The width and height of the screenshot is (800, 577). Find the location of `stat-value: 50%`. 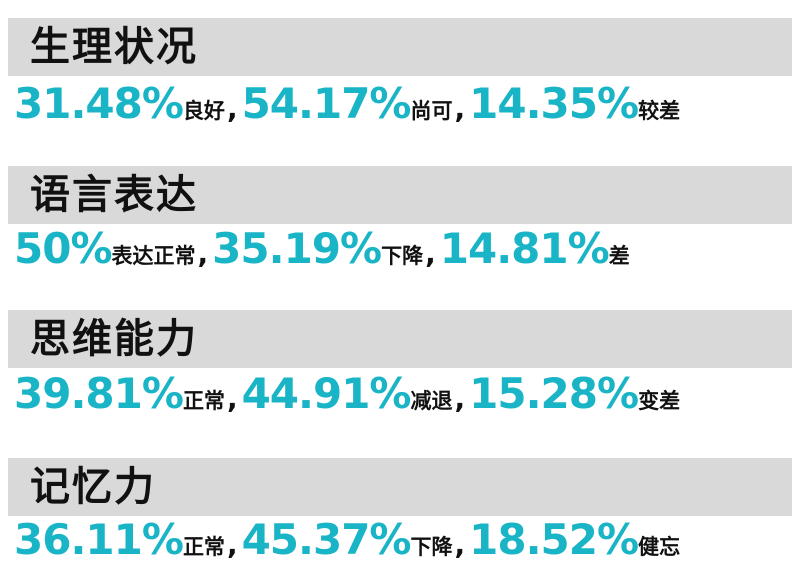

stat-value: 50% is located at coordinates (63, 248).